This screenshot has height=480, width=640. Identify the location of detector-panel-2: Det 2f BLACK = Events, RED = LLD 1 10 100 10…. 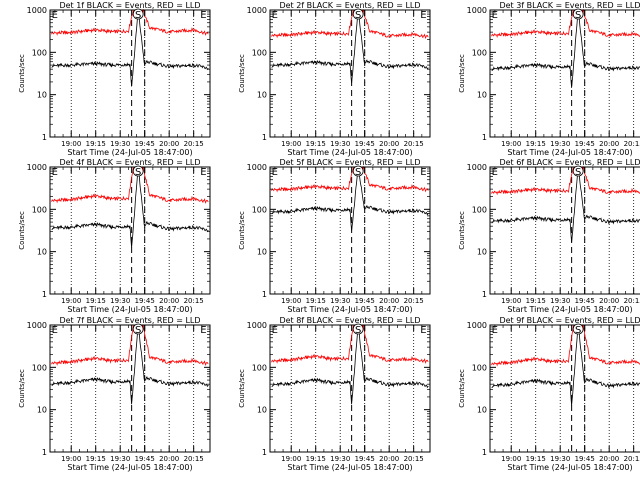
(334, 79).